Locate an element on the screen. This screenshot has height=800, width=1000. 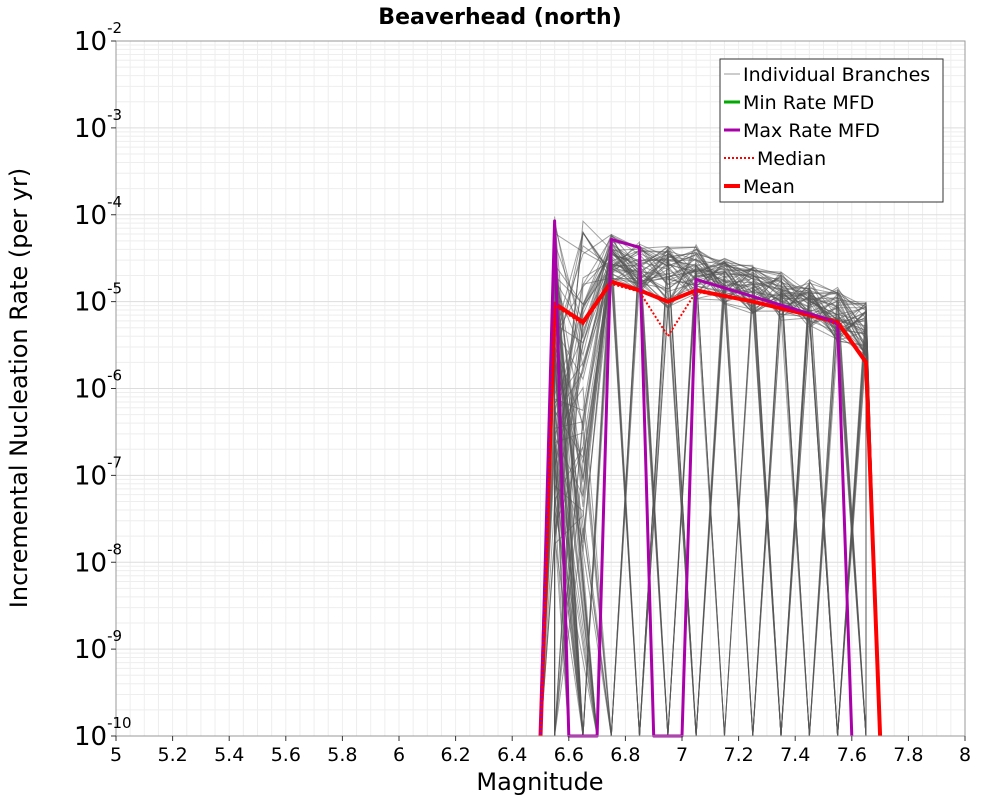
x-axis-label: Magnitude is located at coordinates (539, 782).